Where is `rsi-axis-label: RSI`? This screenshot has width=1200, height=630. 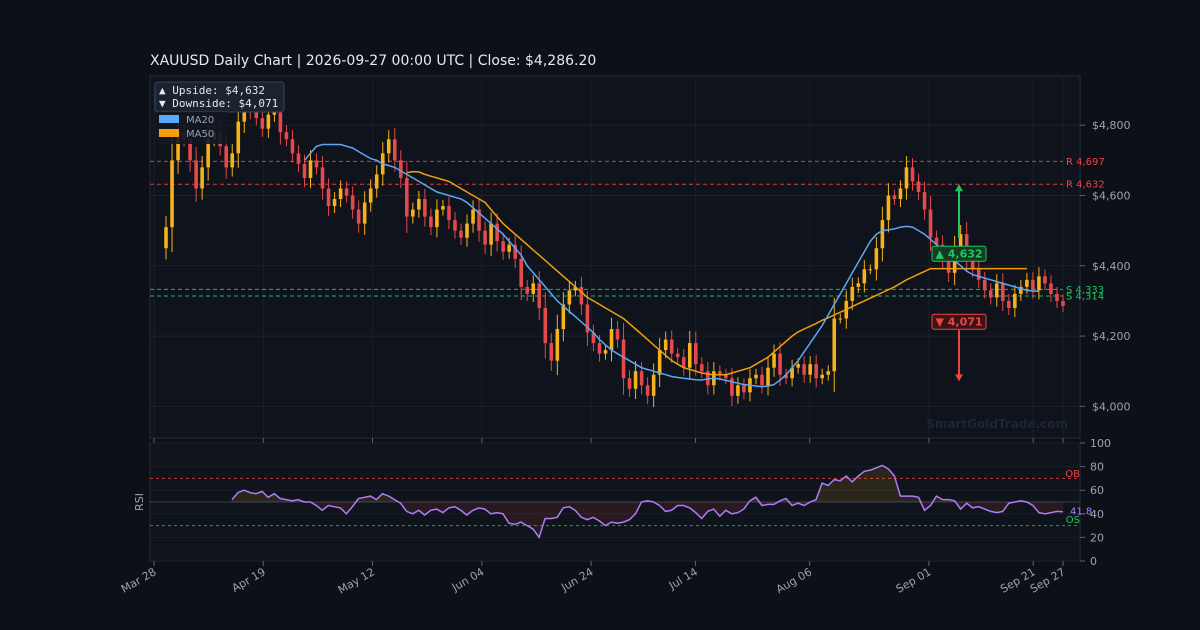
rsi-axis-label: RSI is located at coordinates (139, 502).